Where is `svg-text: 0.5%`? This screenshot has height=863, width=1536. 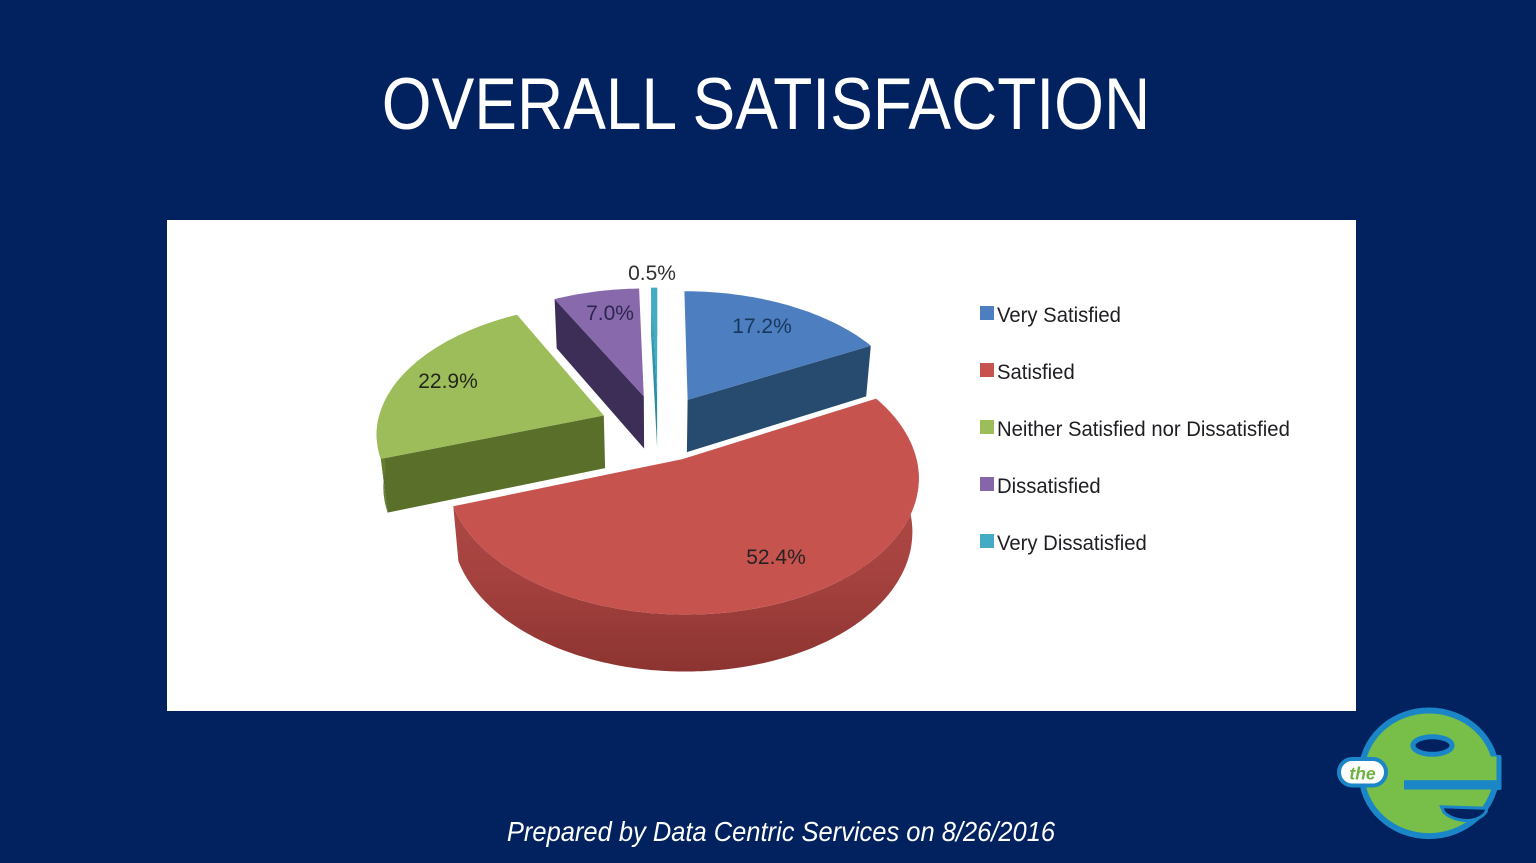
svg-text: 0.5% is located at coordinates (652, 273).